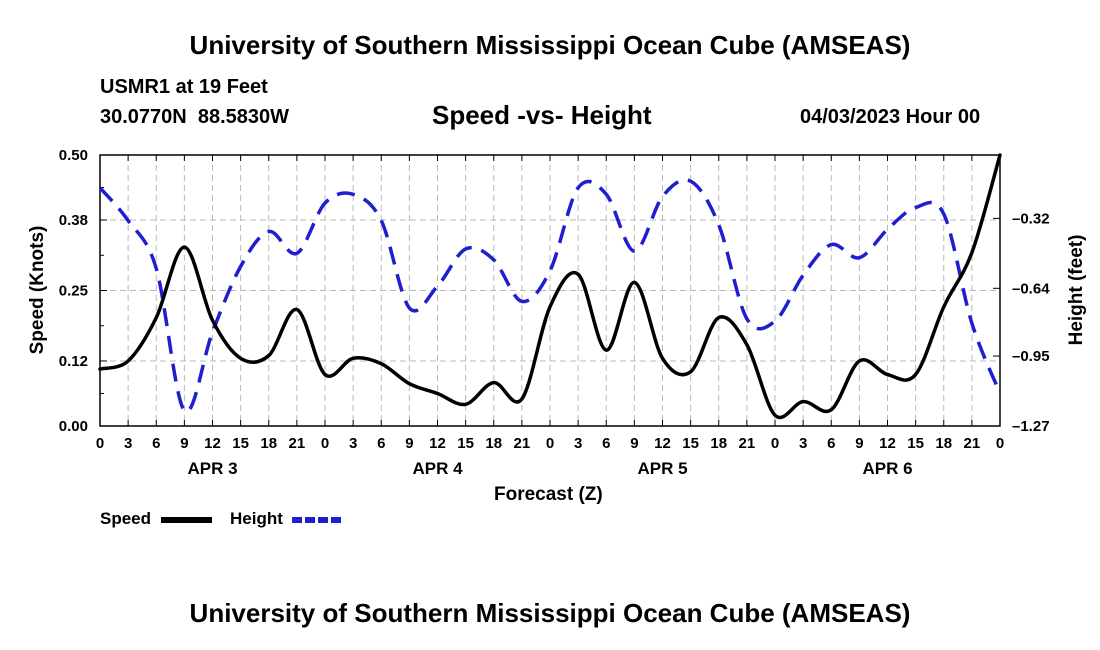  Describe the element at coordinates (548, 494) in the screenshot. I see `x-axis-label: Forecast (Z)` at that location.